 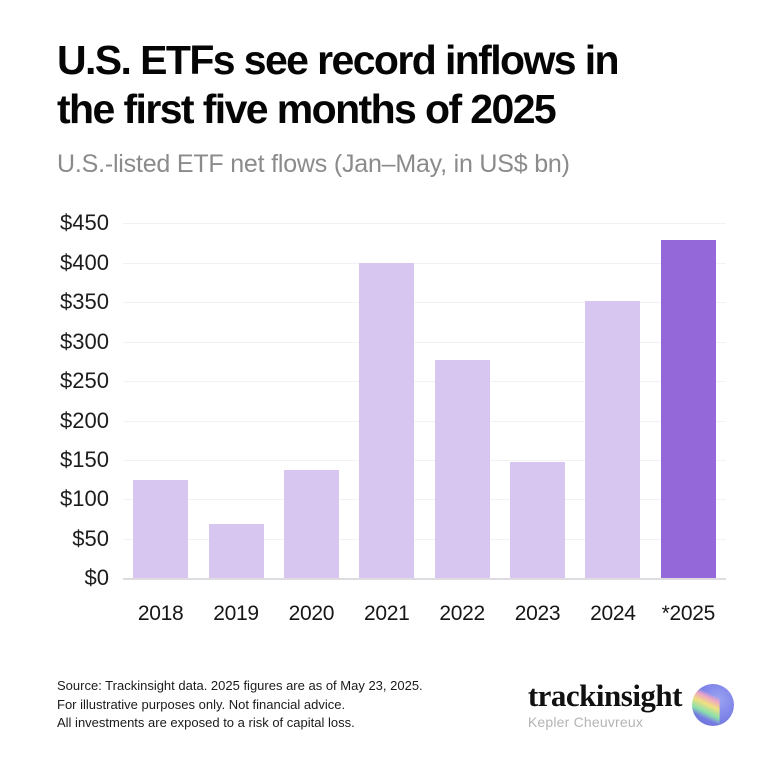 I want to click on y-tick-label-350: $350, so click(x=84, y=302).